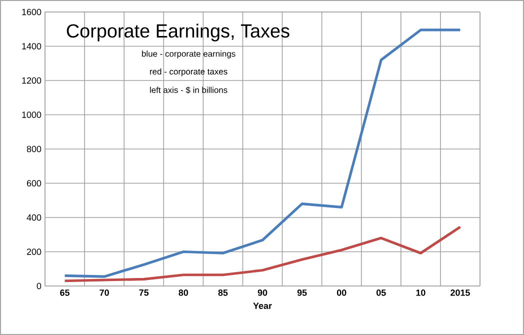  What do you see at coordinates (189, 90) in the screenshot?
I see `annotation: left axis - $ in billions` at bounding box center [189, 90].